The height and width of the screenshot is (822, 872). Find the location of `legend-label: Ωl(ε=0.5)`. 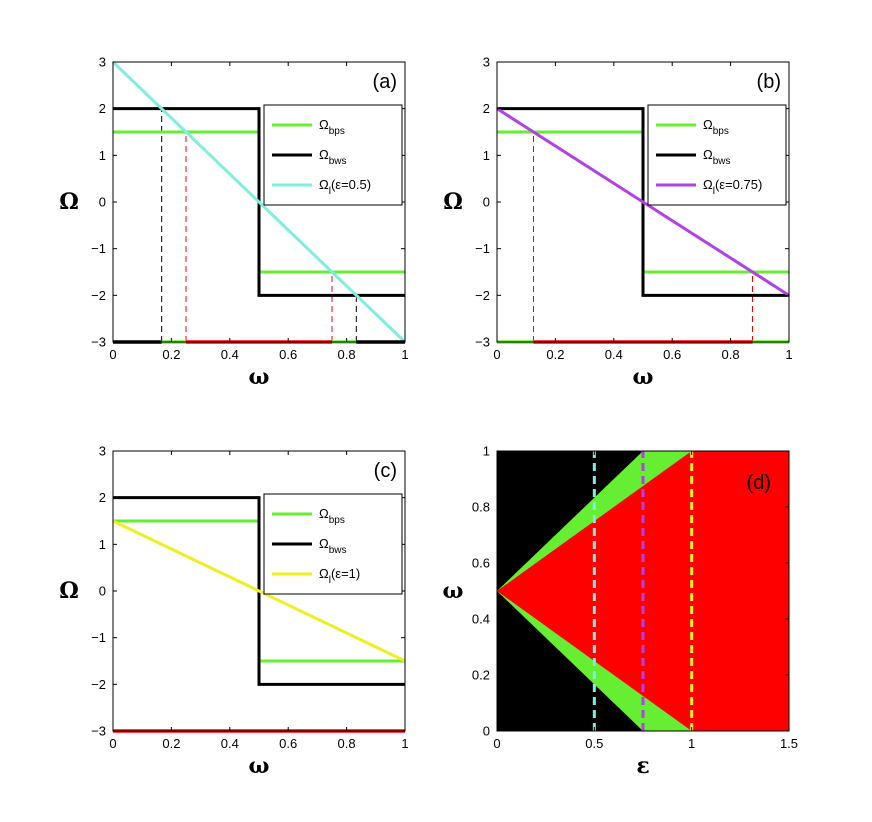

legend-label: Ωl(ε=0.5) is located at coordinates (345, 187).